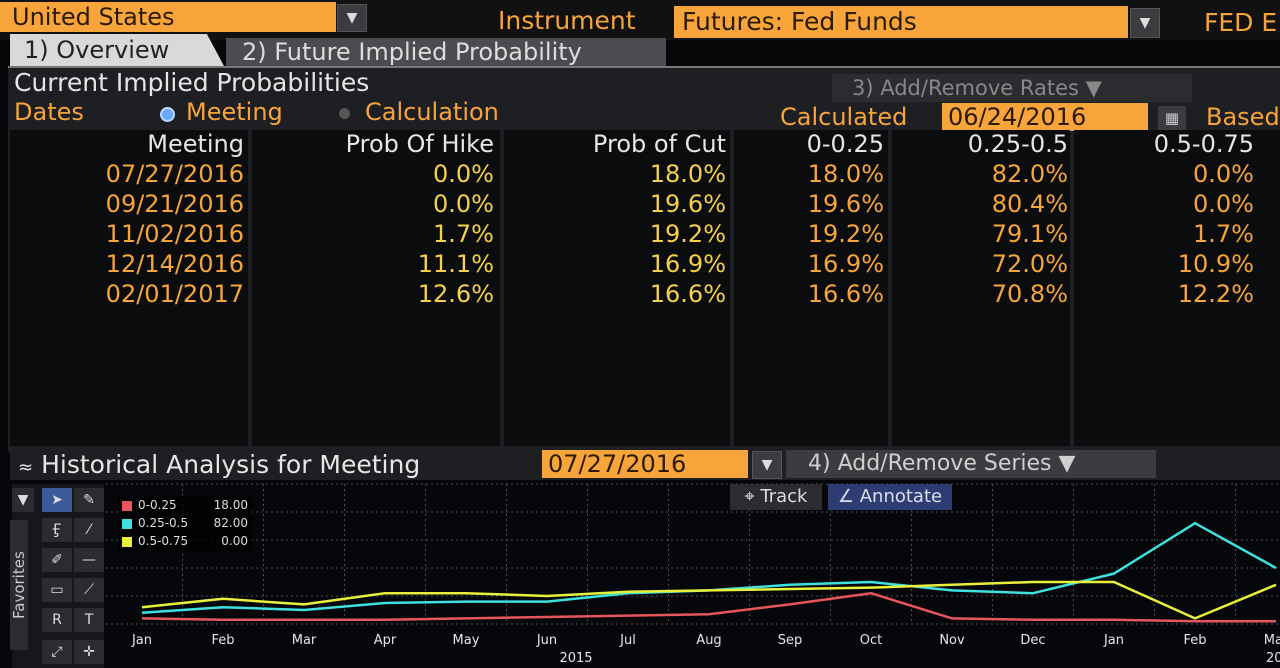 The width and height of the screenshot is (1280, 668). Describe the element at coordinates (446, 52) in the screenshot. I see `tab-future-implied-probability: 2) Future Implied Probability` at that location.